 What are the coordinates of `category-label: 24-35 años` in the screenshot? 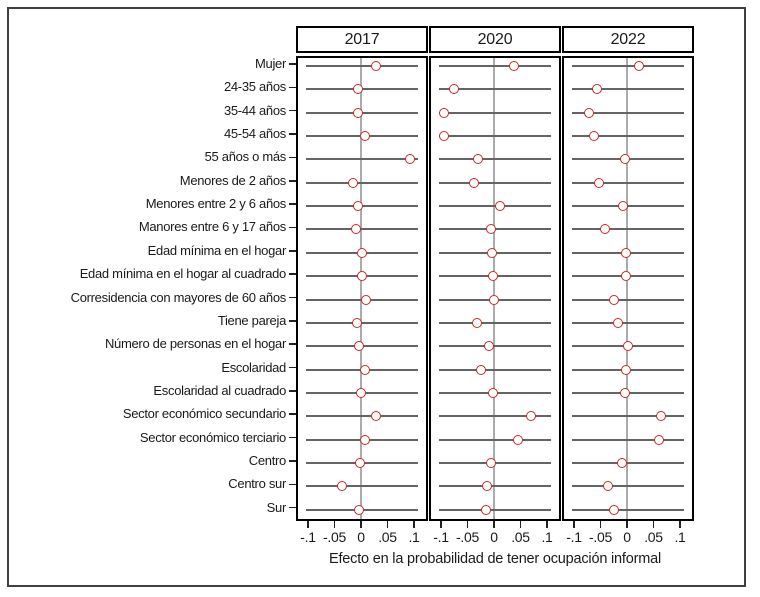 It's located at (254, 87).